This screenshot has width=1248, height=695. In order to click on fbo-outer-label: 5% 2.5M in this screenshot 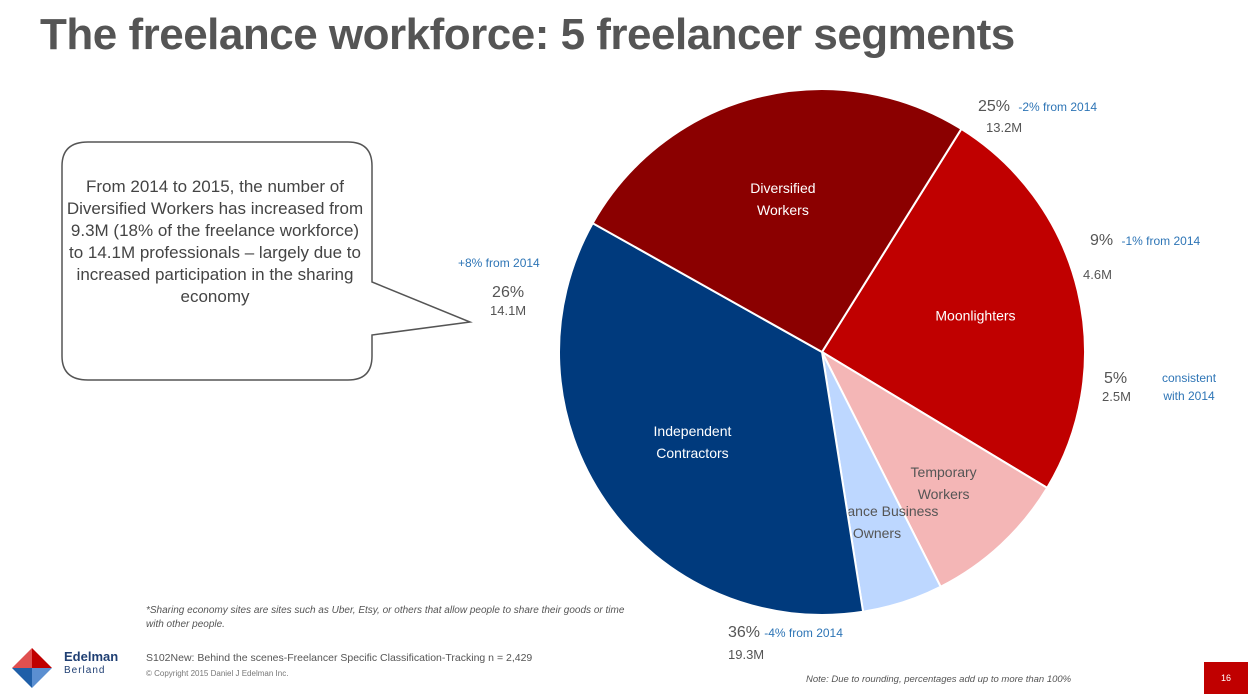, I will do `click(1116, 387)`.